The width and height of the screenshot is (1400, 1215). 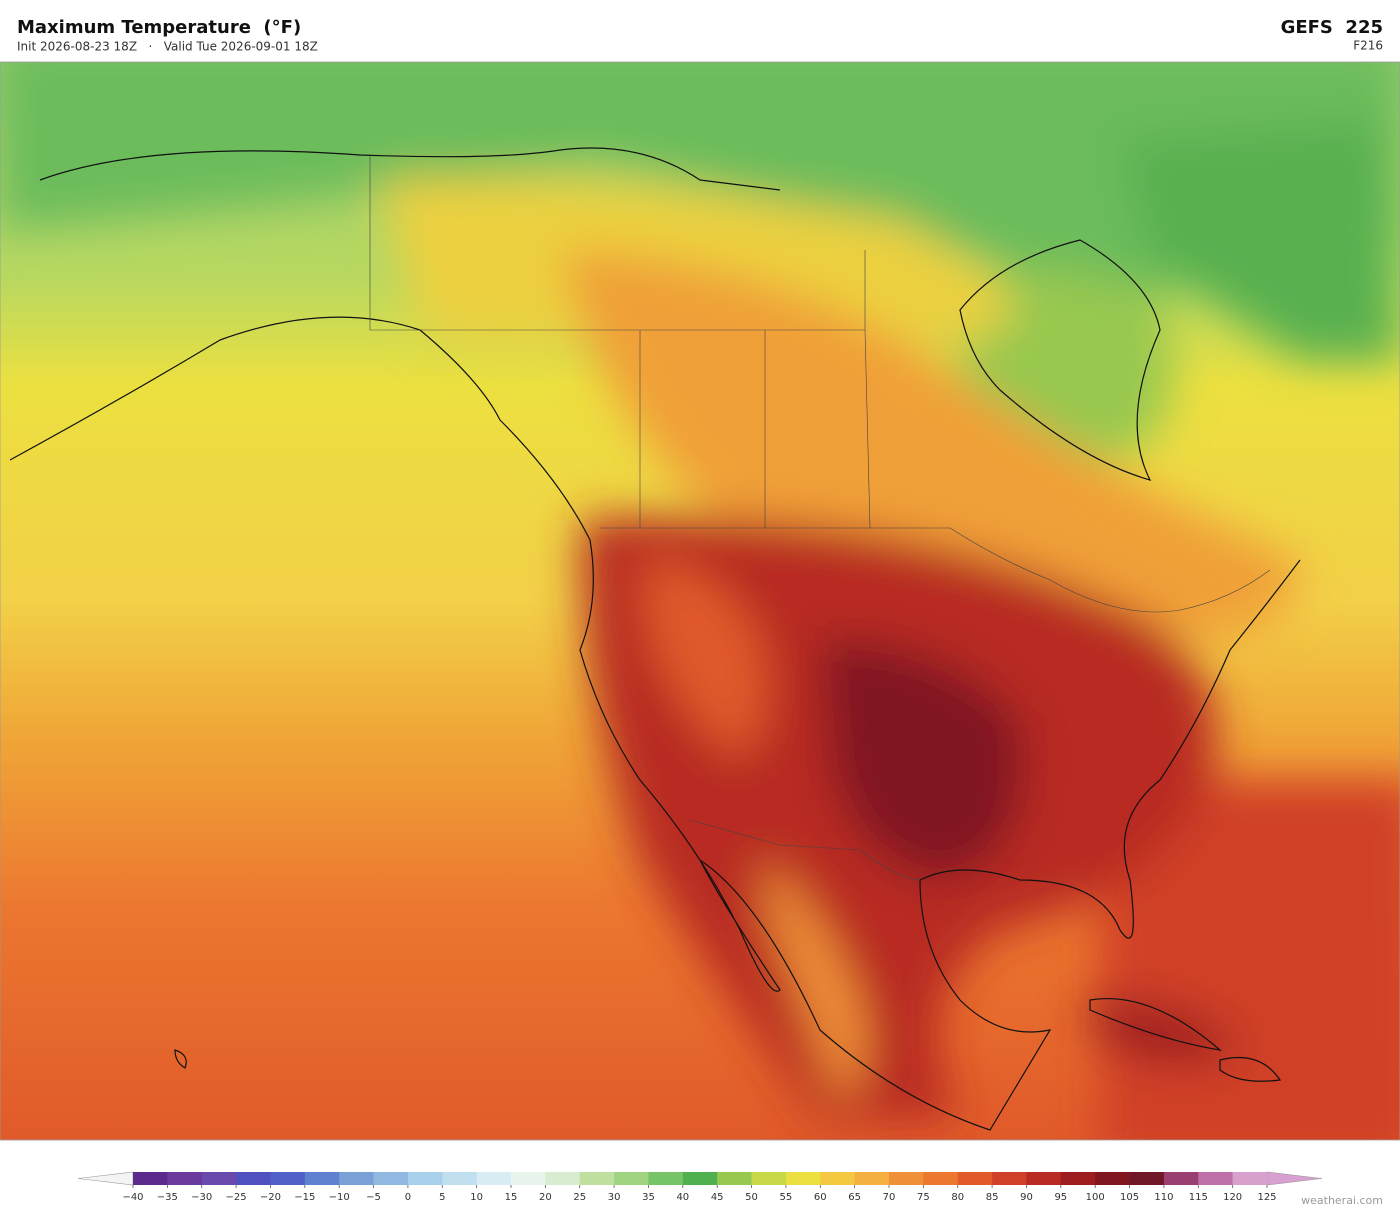 What do you see at coordinates (1266, 1197) in the screenshot?
I see `colorbar-tick-label: 125` at bounding box center [1266, 1197].